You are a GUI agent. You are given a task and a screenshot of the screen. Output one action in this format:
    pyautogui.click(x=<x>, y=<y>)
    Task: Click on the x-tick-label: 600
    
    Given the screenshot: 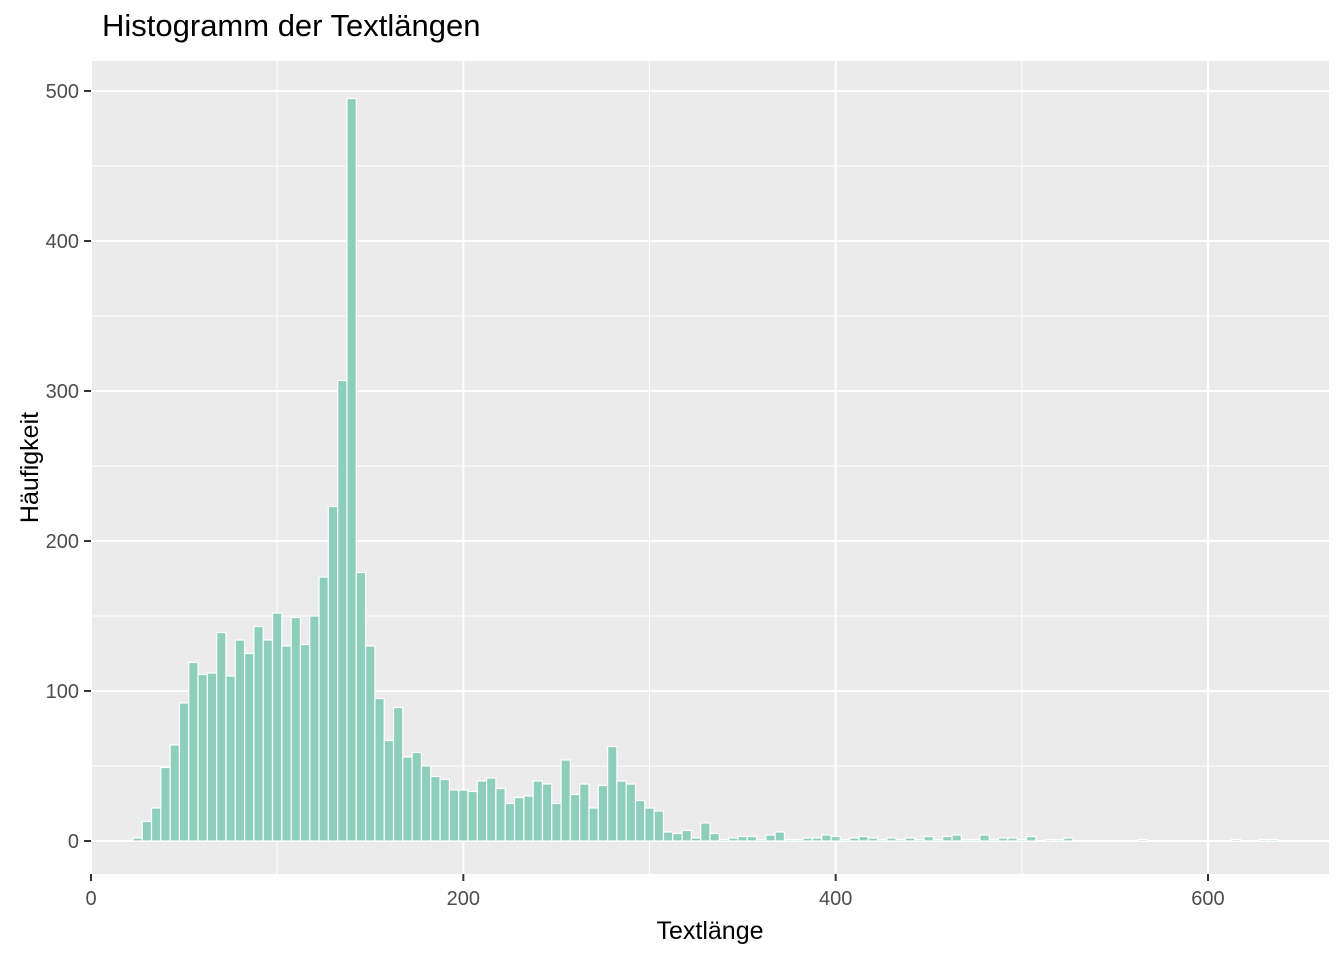 What is the action you would take?
    pyautogui.click(x=1207, y=899)
    